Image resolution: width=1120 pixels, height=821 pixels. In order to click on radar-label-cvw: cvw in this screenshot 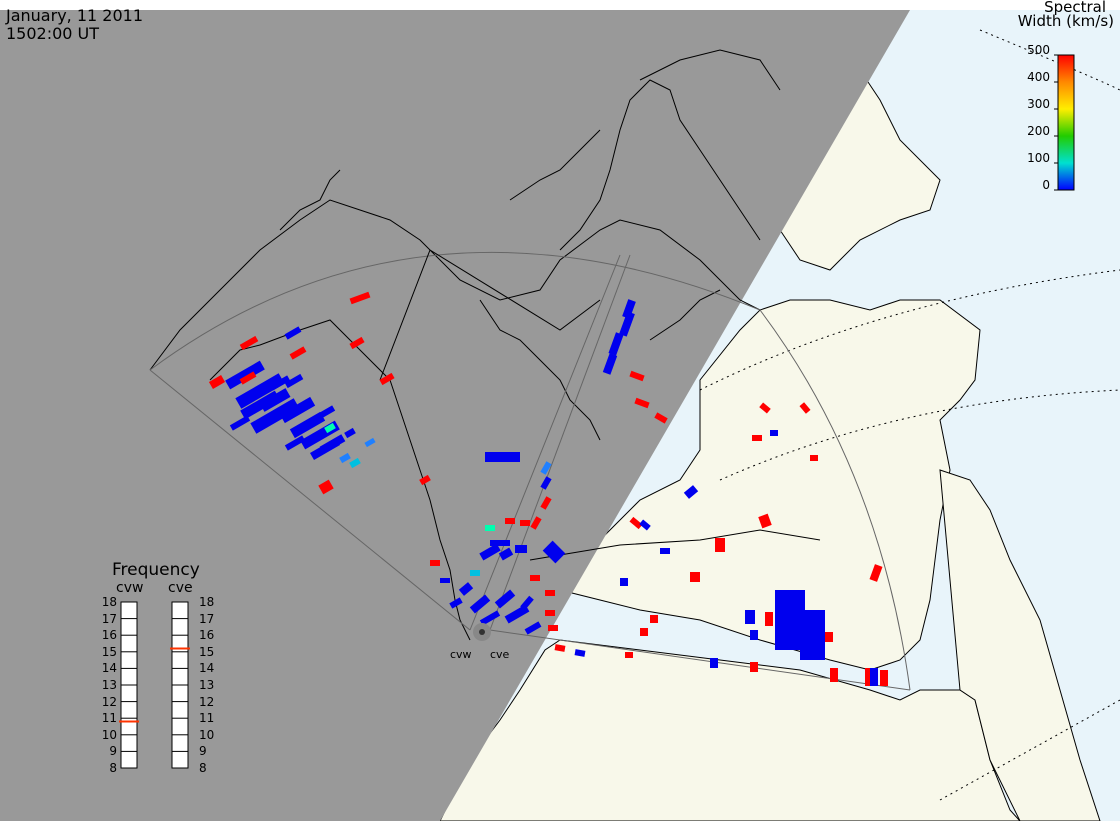, I will do `click(461, 654)`.